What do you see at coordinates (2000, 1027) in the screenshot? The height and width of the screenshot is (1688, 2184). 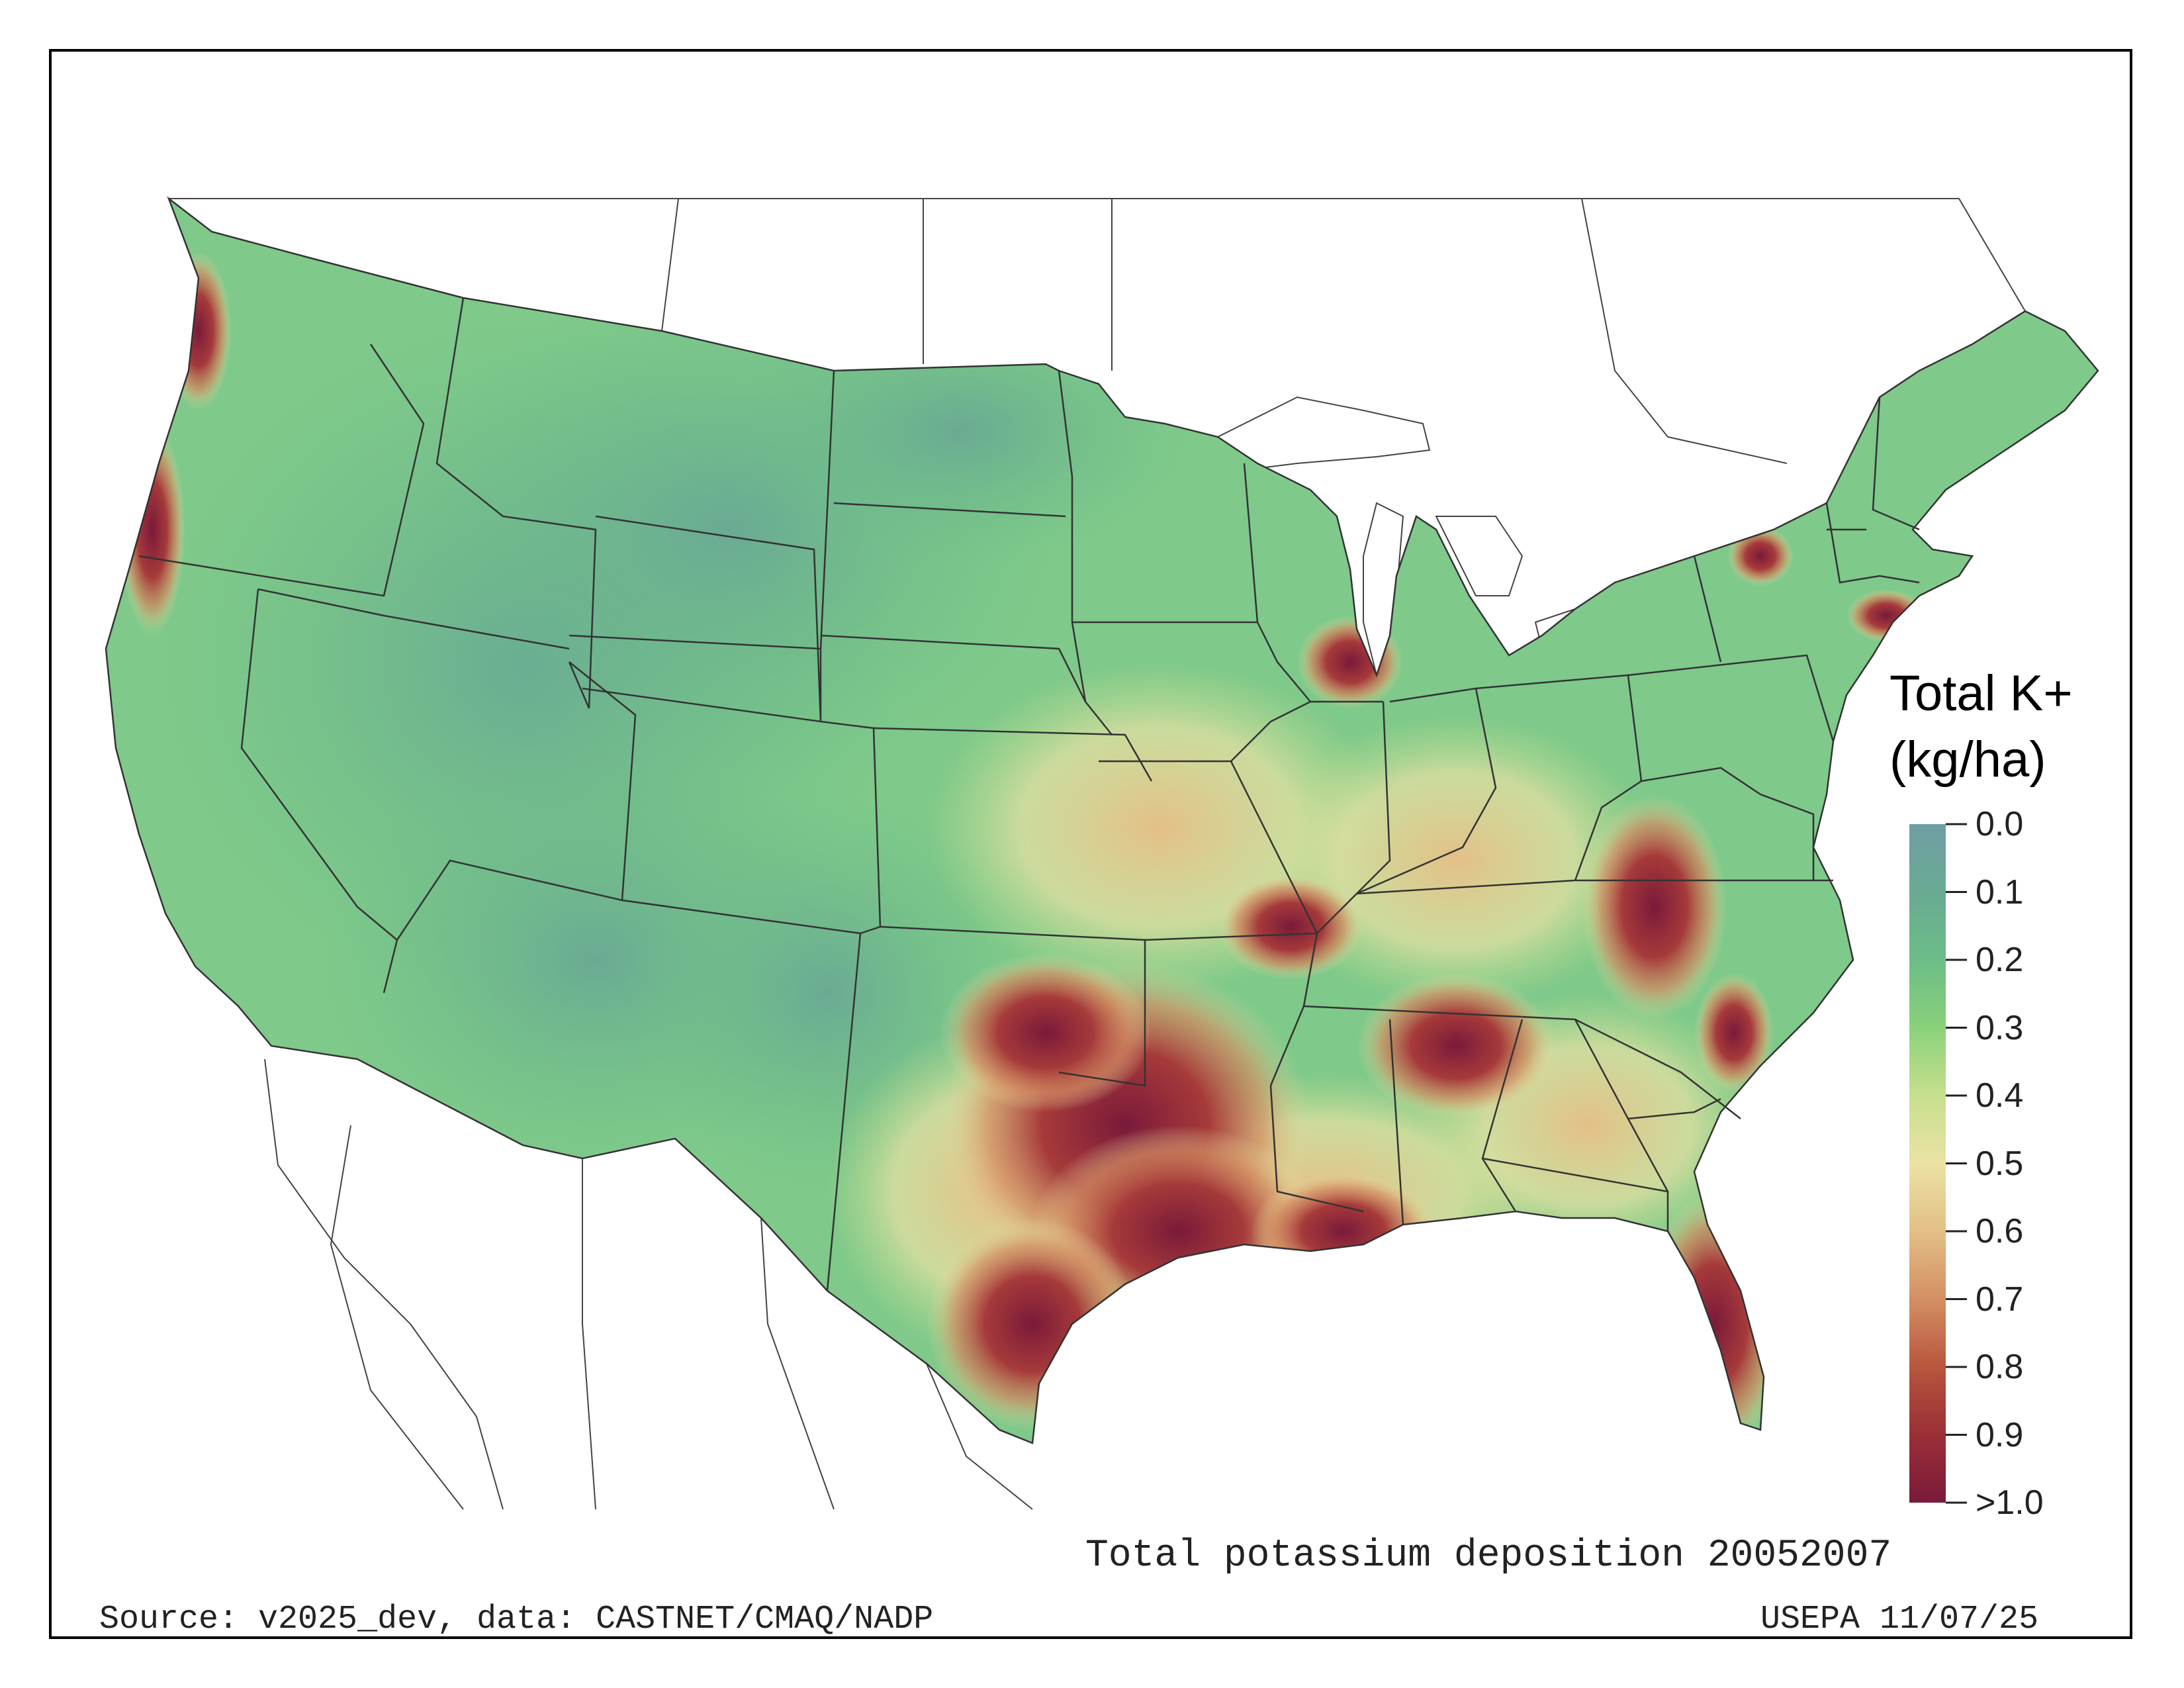 I see `legend-tick-label: 0.3` at bounding box center [2000, 1027].